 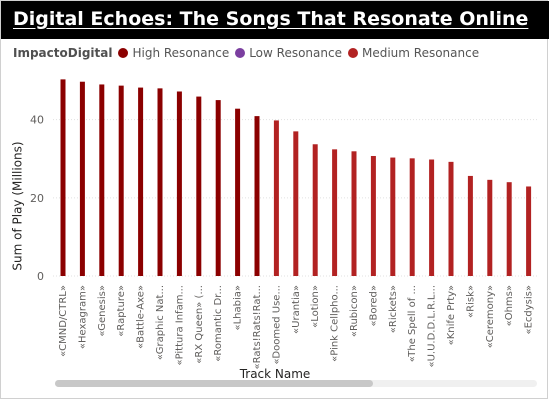 What do you see at coordinates (529, 310) in the screenshot?
I see `x-tick-label: «Ecdysis»` at bounding box center [529, 310].